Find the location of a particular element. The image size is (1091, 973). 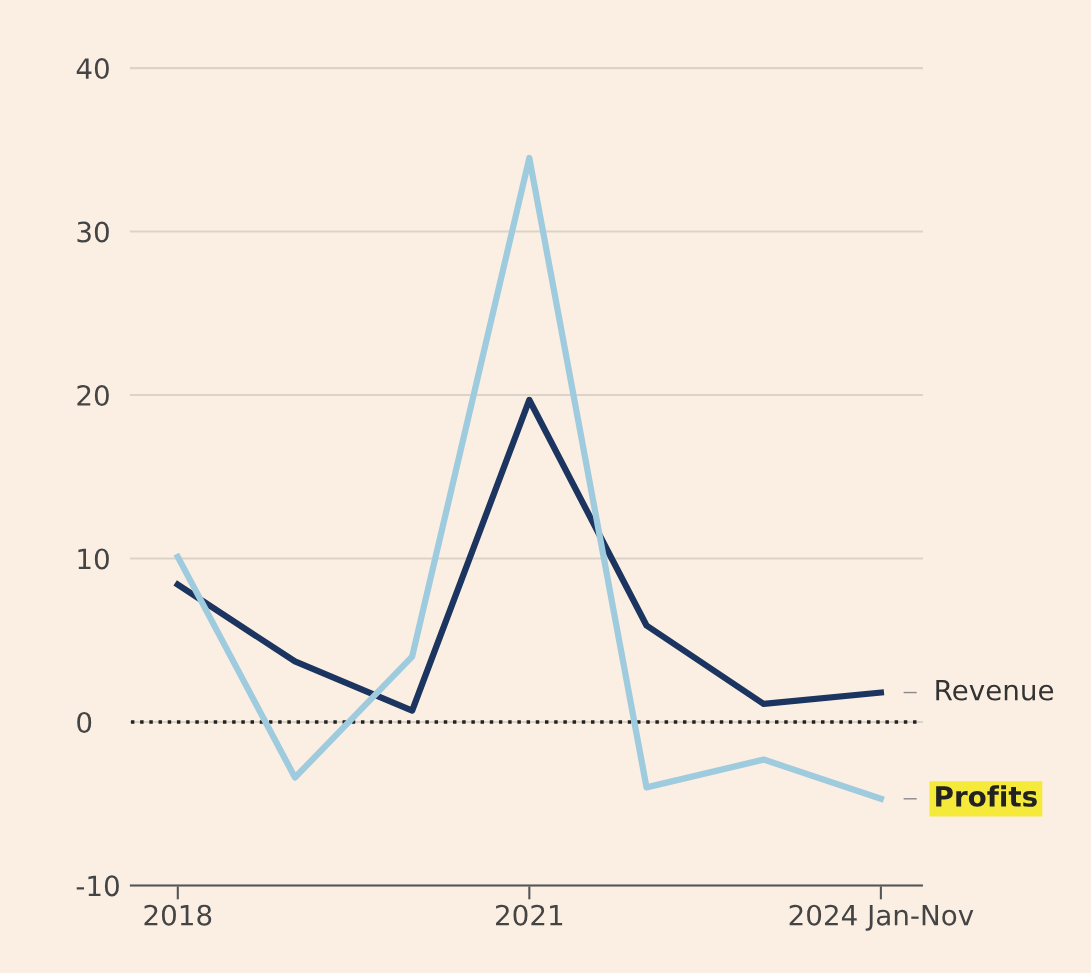

y-tick-label: -10 is located at coordinates (97, 886).